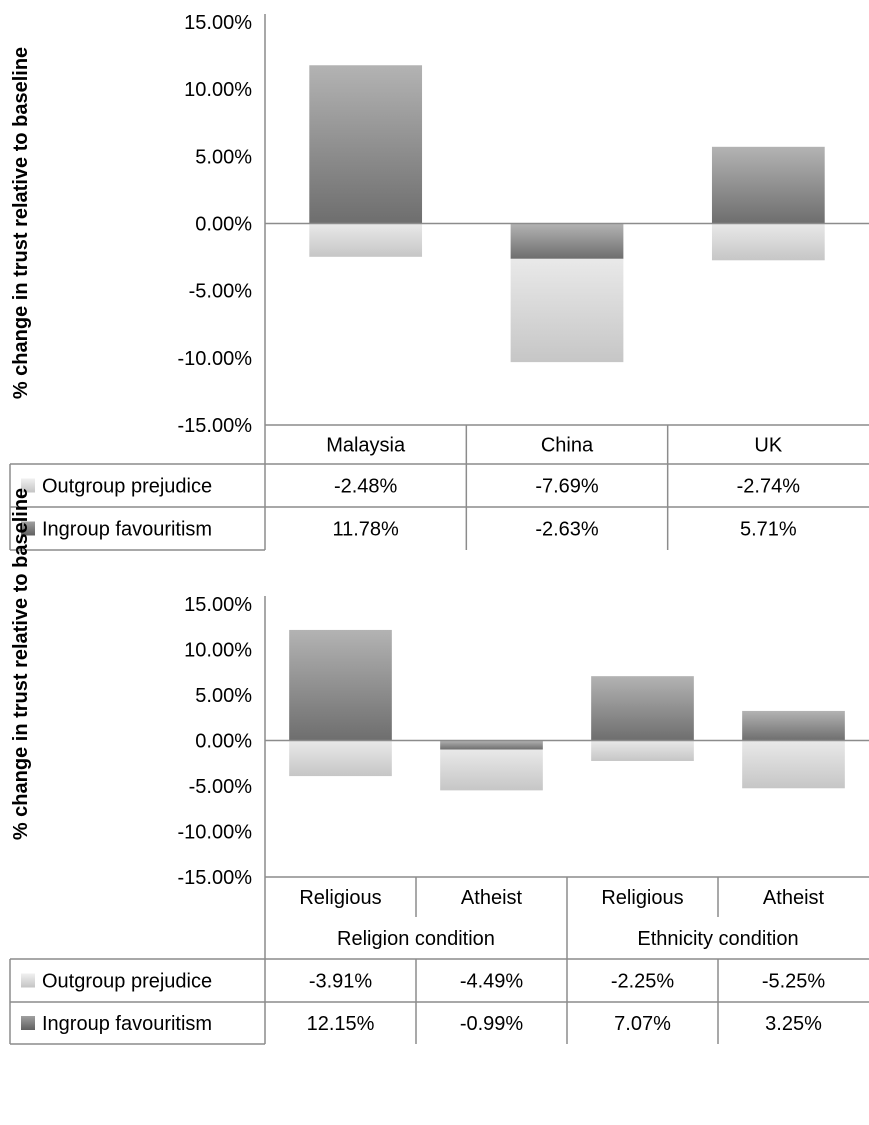 This screenshot has width=869, height=1125. Describe the element at coordinates (341, 1024) in the screenshot. I see `data-label: 12.15%` at that location.